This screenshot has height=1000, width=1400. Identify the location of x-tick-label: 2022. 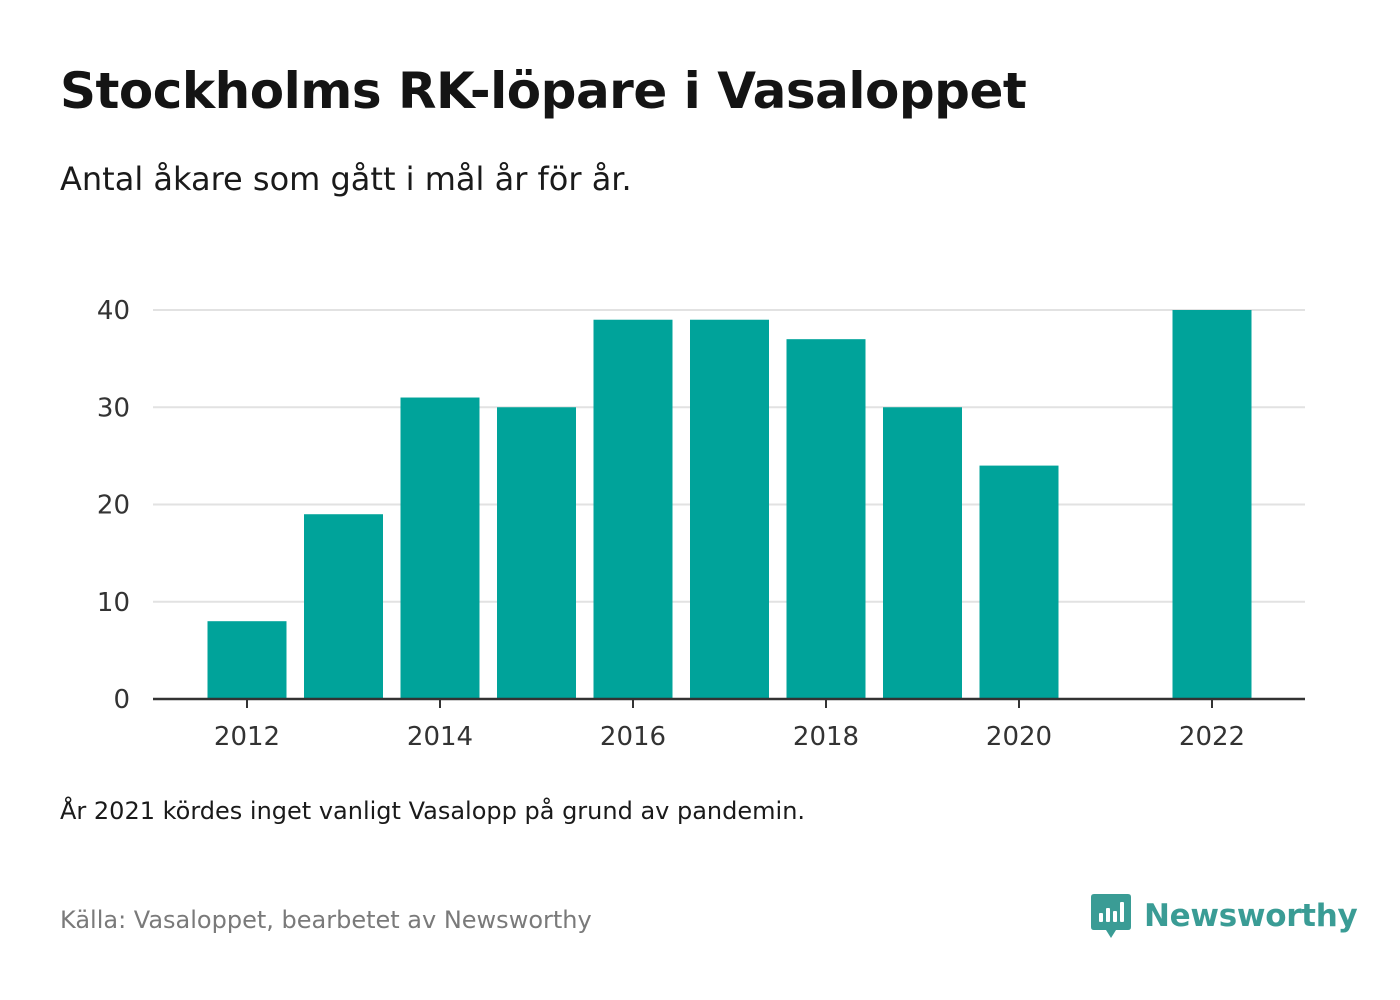
(1212, 737).